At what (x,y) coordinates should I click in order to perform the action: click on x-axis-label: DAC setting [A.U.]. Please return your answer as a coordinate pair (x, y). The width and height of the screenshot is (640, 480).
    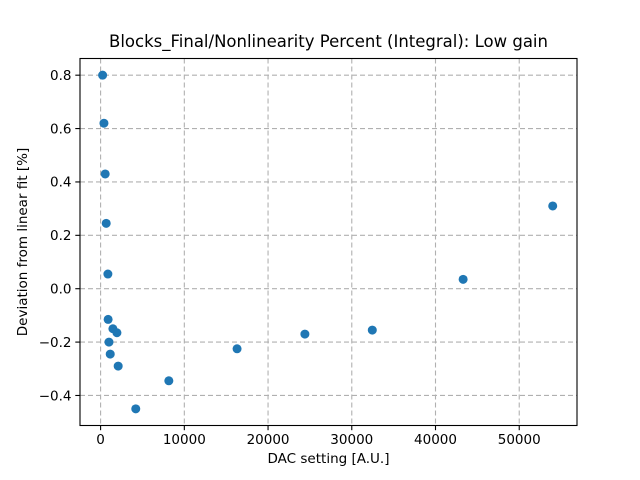
    Looking at the image, I should click on (328, 459).